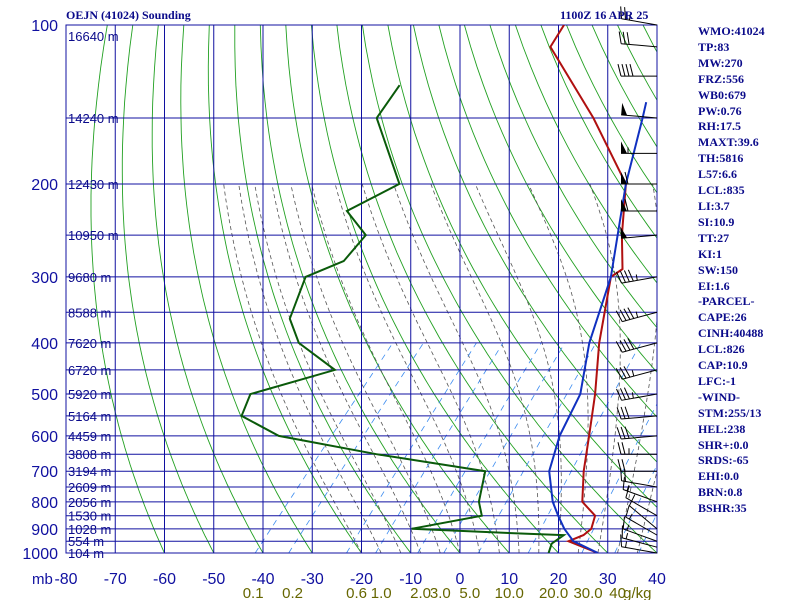 This screenshot has width=800, height=600. I want to click on height-label: 3808 m, so click(89, 454).